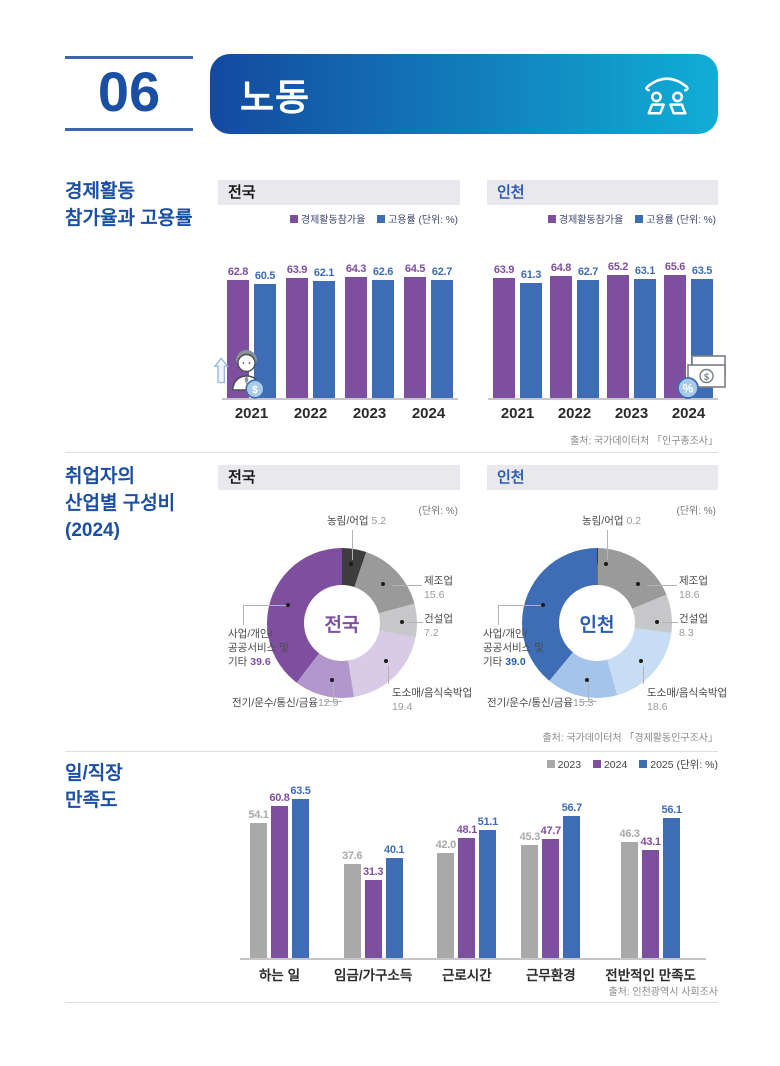 This screenshot has height=1066, width=780. I want to click on bar-group: 63.9 61.3 2021, so click(517, 343).